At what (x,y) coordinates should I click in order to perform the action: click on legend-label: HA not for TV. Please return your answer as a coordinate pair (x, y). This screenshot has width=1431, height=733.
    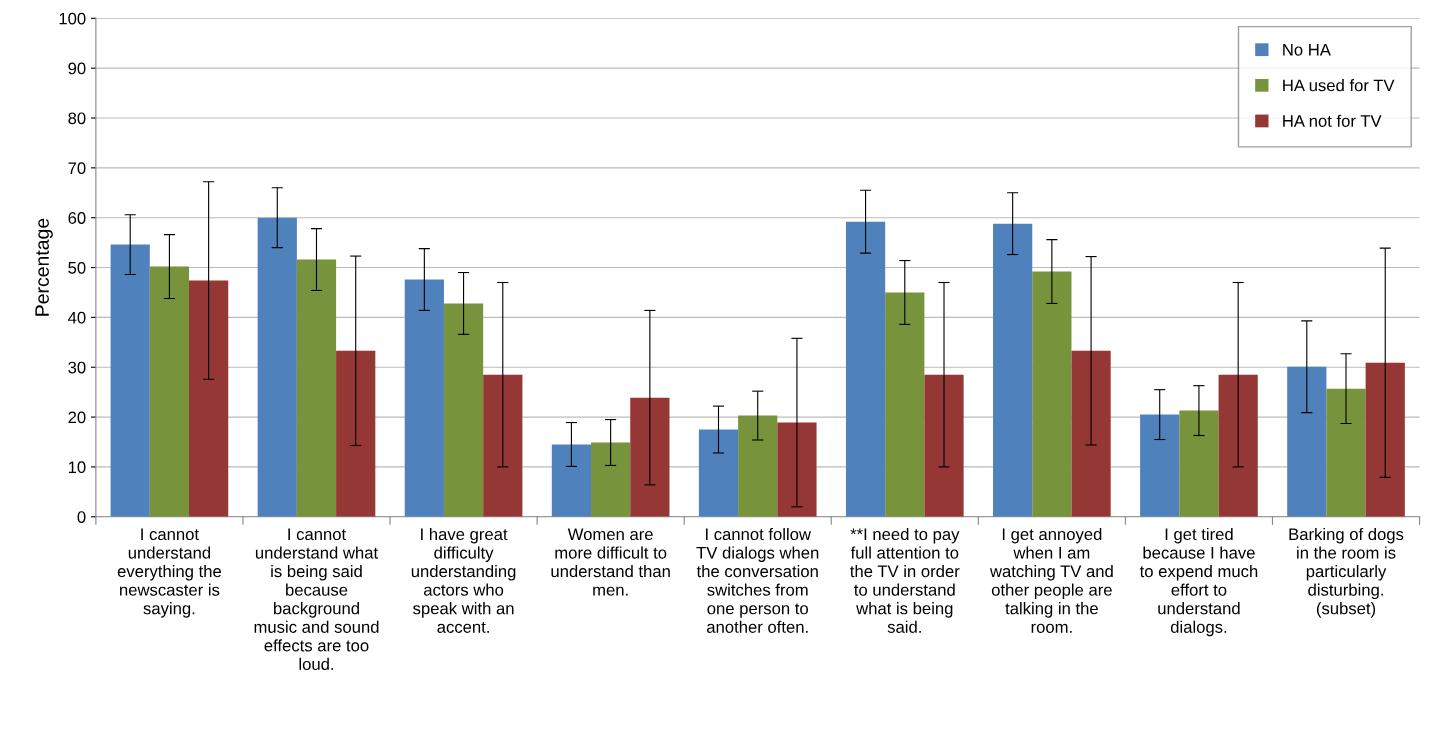
    Looking at the image, I should click on (1332, 120).